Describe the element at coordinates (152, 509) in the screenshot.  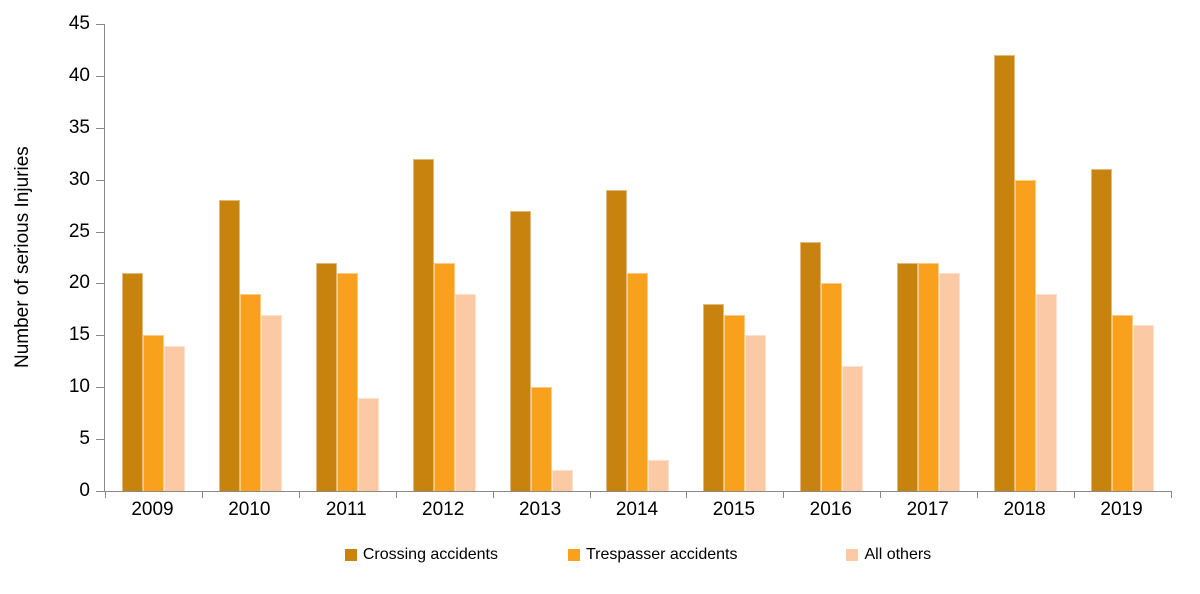
I see `x-axis-label: 2009` at that location.